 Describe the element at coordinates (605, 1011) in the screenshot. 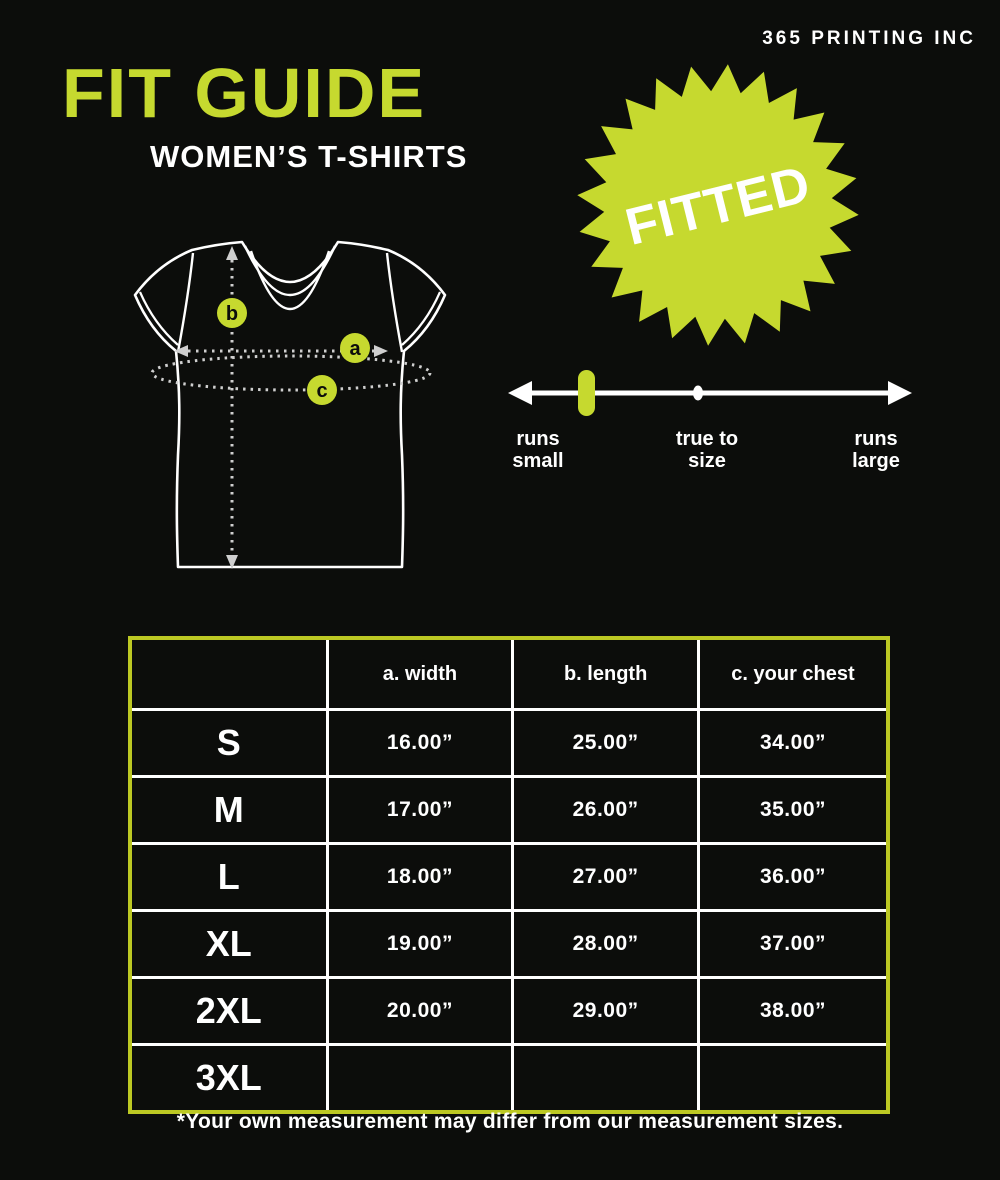

I see `length-value: 29.00”` at that location.